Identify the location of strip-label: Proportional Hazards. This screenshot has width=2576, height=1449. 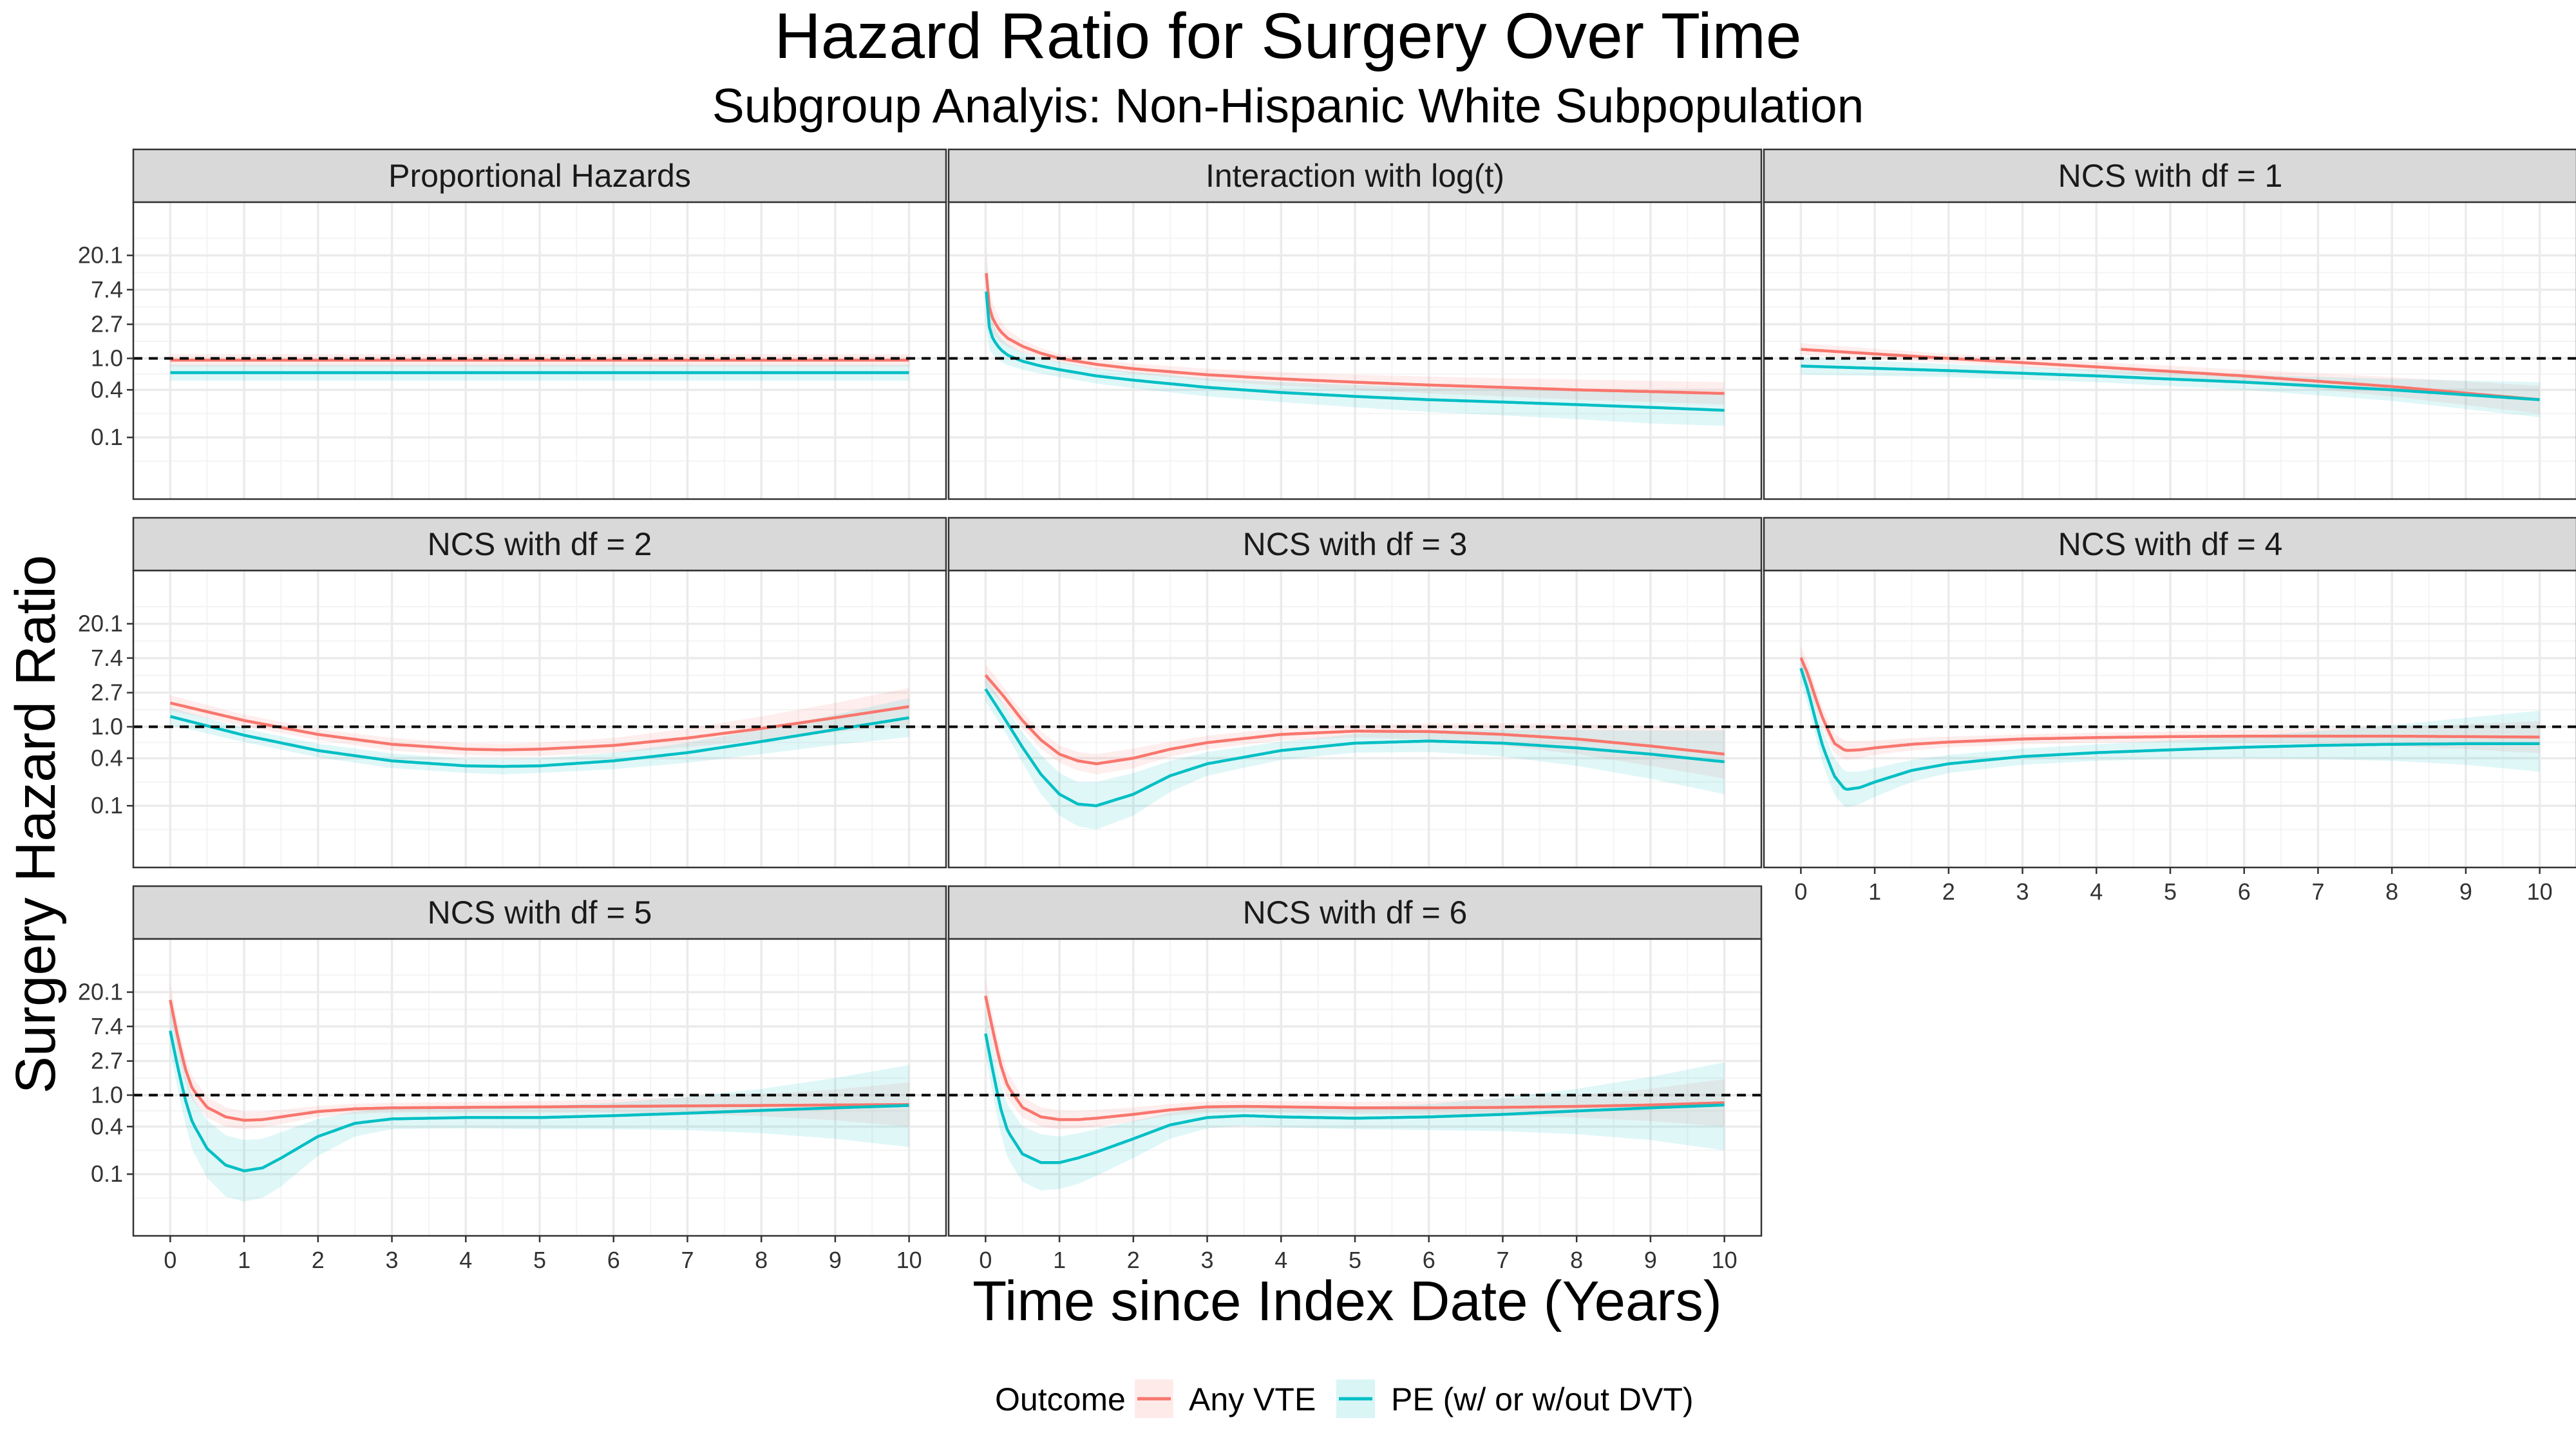
(539, 176).